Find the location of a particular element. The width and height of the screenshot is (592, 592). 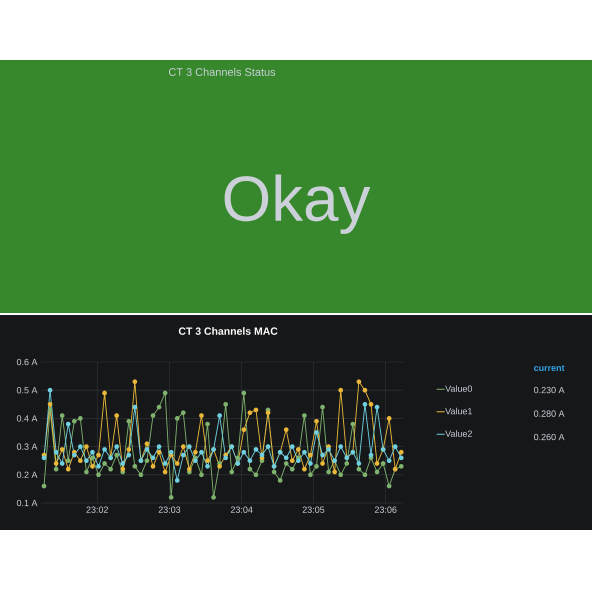

x-tick-label: 23:04 is located at coordinates (241, 509).